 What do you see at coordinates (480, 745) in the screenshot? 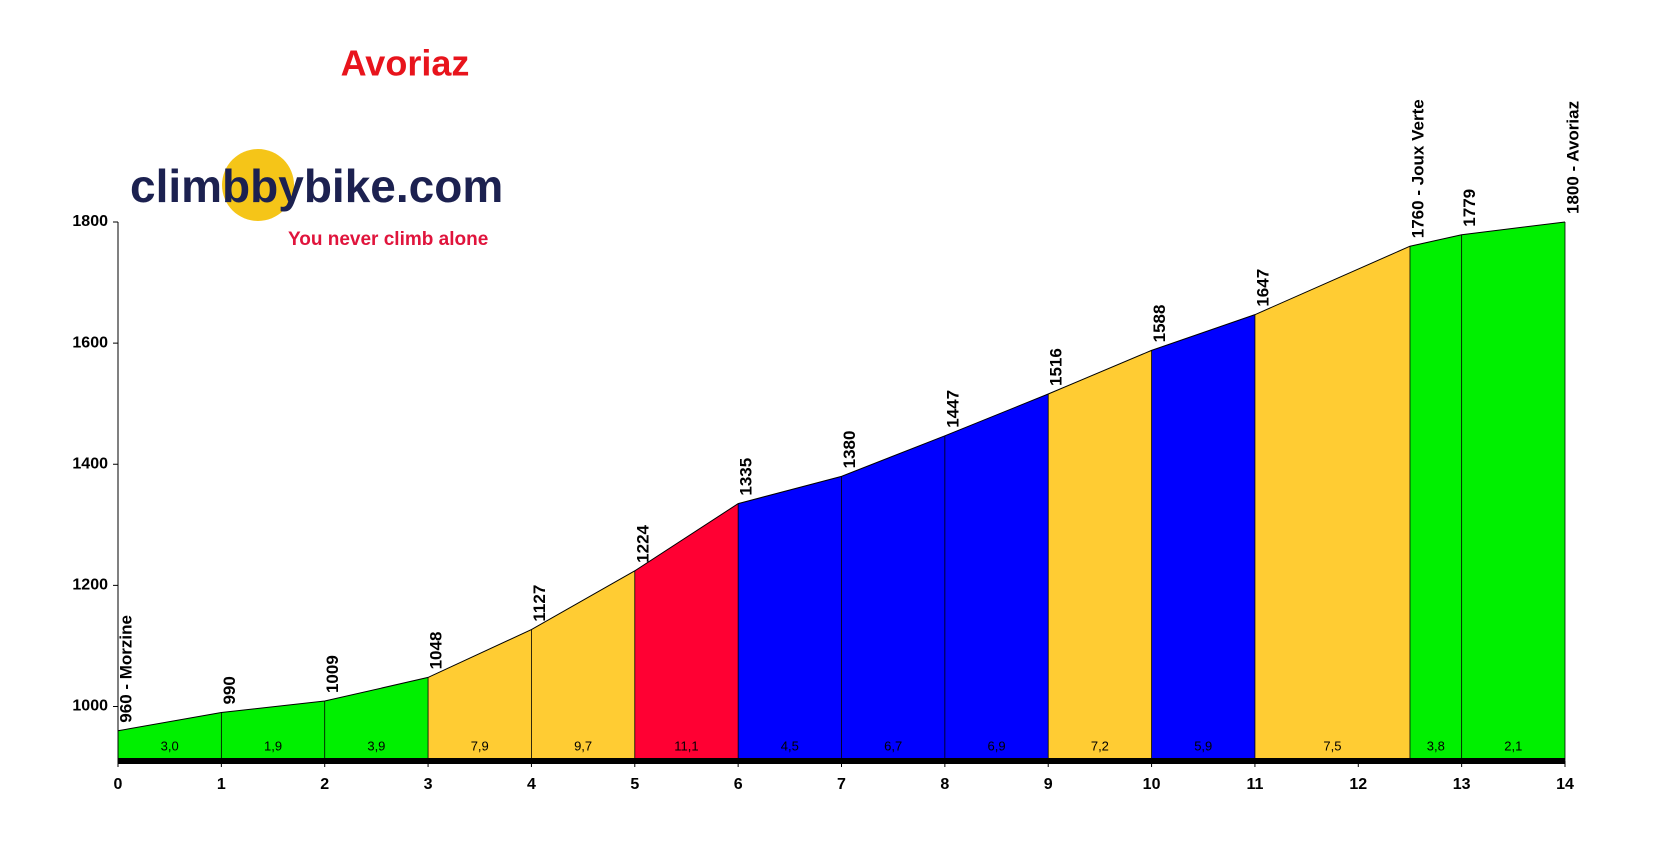
I see `gradient-label: 7,9` at bounding box center [480, 745].